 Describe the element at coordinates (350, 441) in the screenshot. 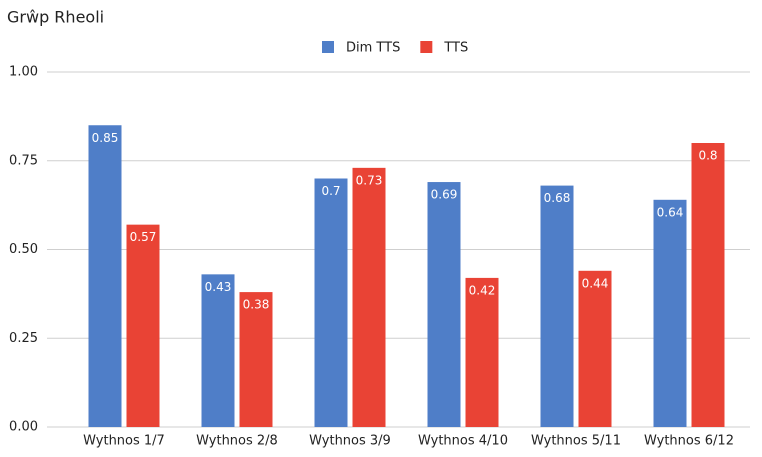

I see `x-tick-label: Wythnos 3/9` at that location.